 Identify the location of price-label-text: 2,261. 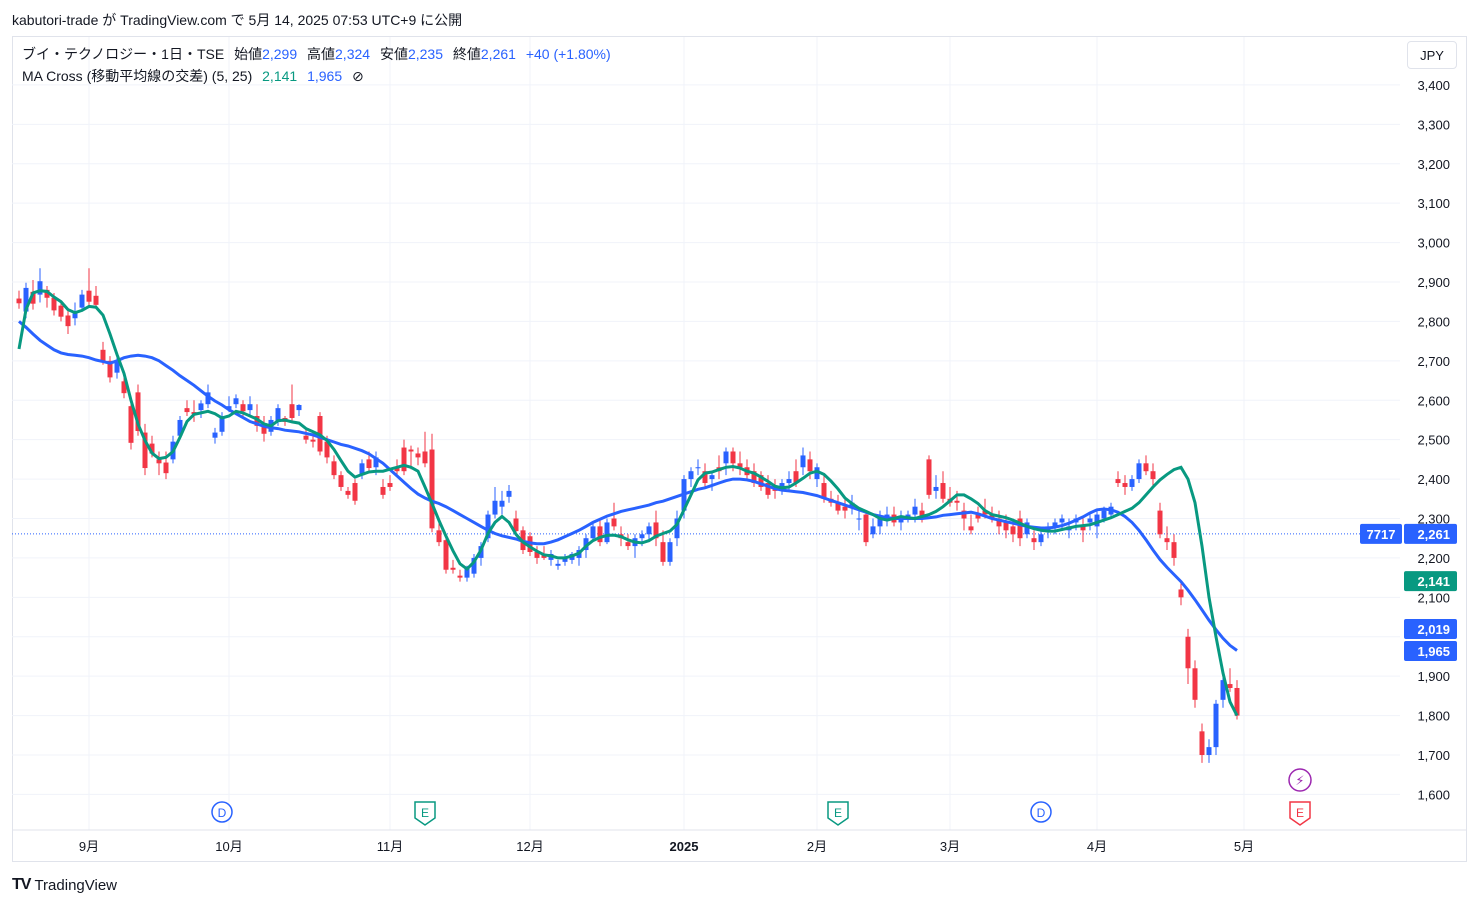
(1433, 534).